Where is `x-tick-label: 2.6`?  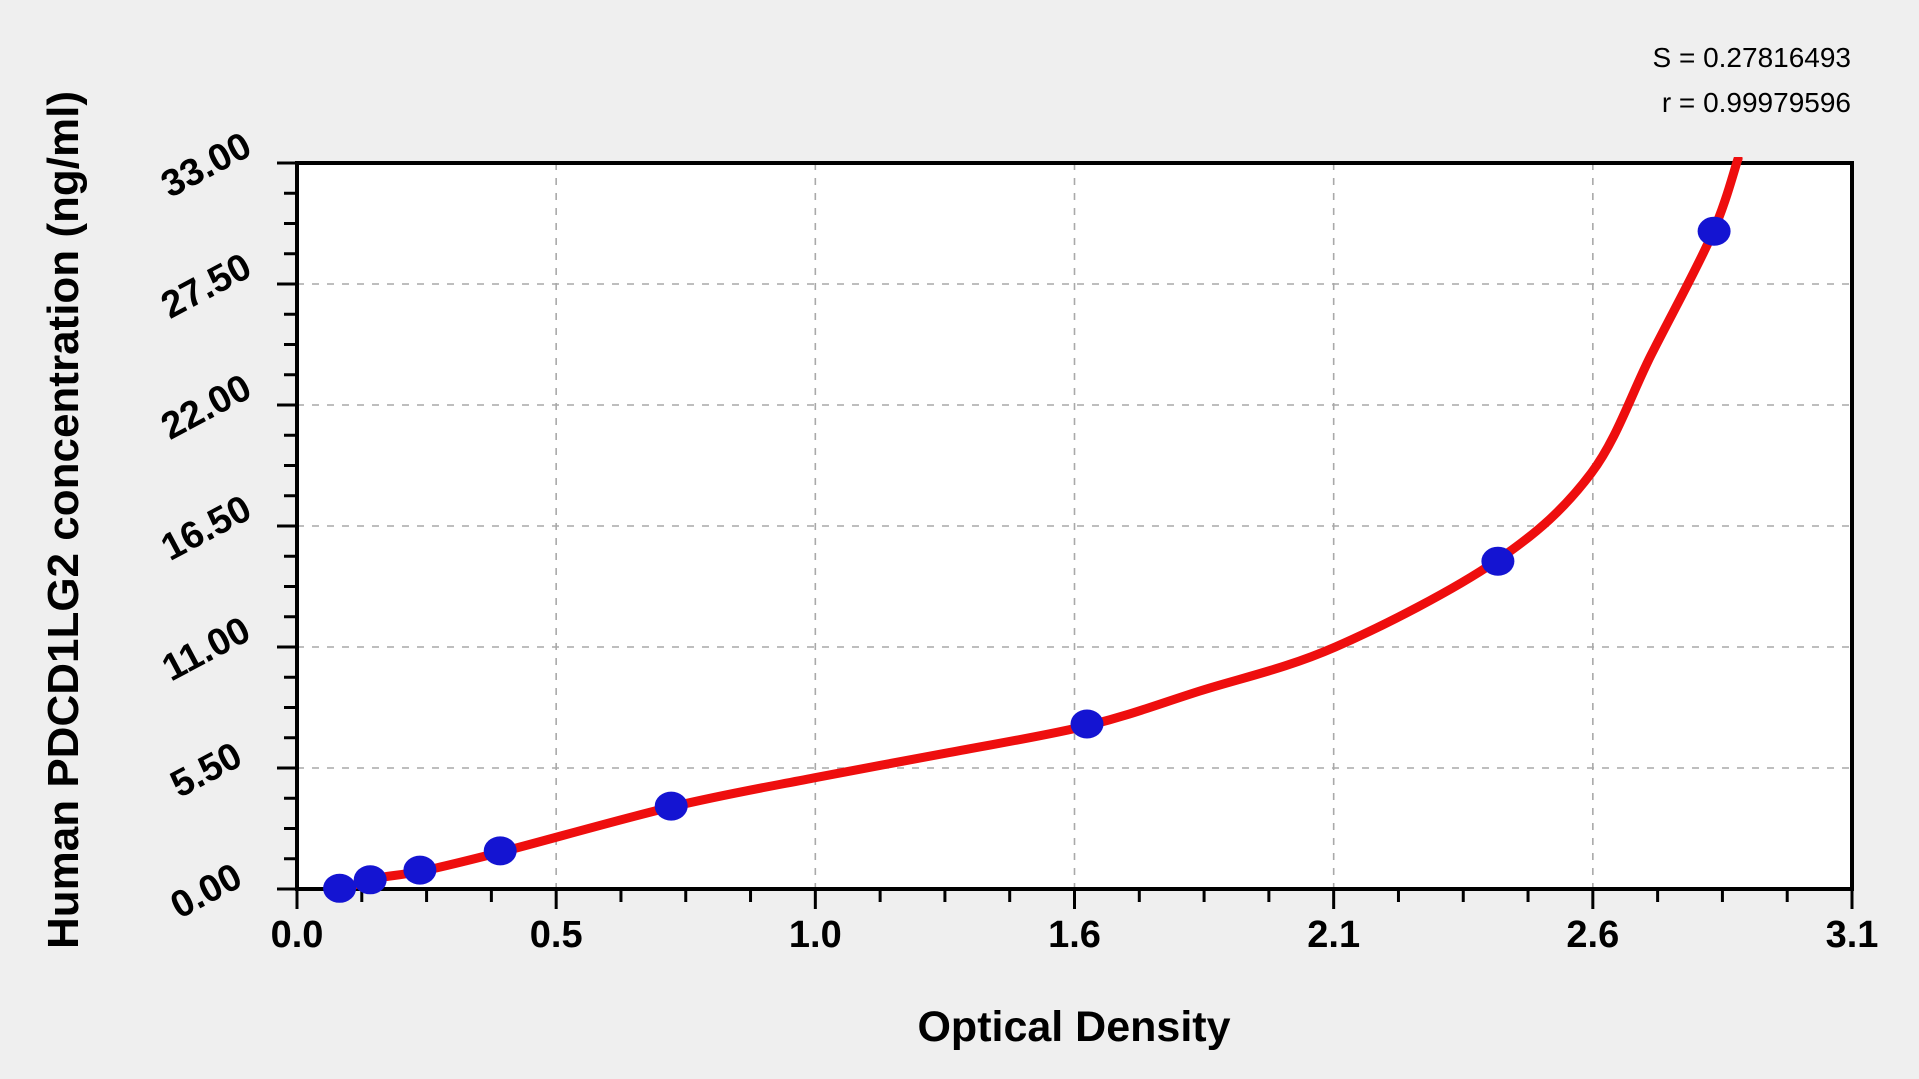
x-tick-label: 2.6 is located at coordinates (1592, 935).